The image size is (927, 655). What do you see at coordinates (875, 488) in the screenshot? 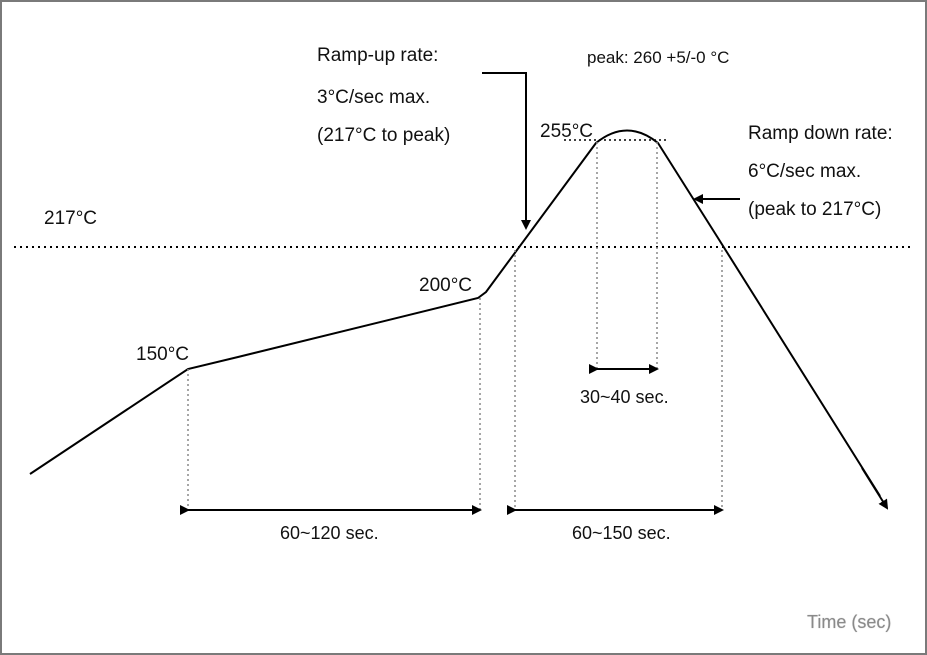
I see `ramp-down-end-arrow` at bounding box center [875, 488].